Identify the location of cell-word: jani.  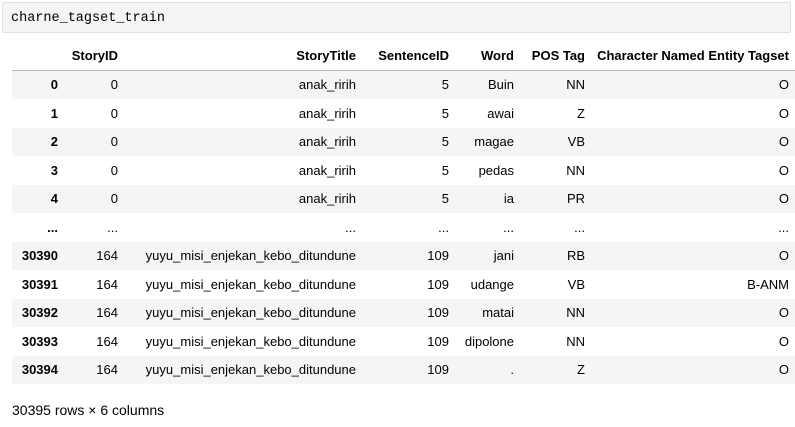
(503, 256).